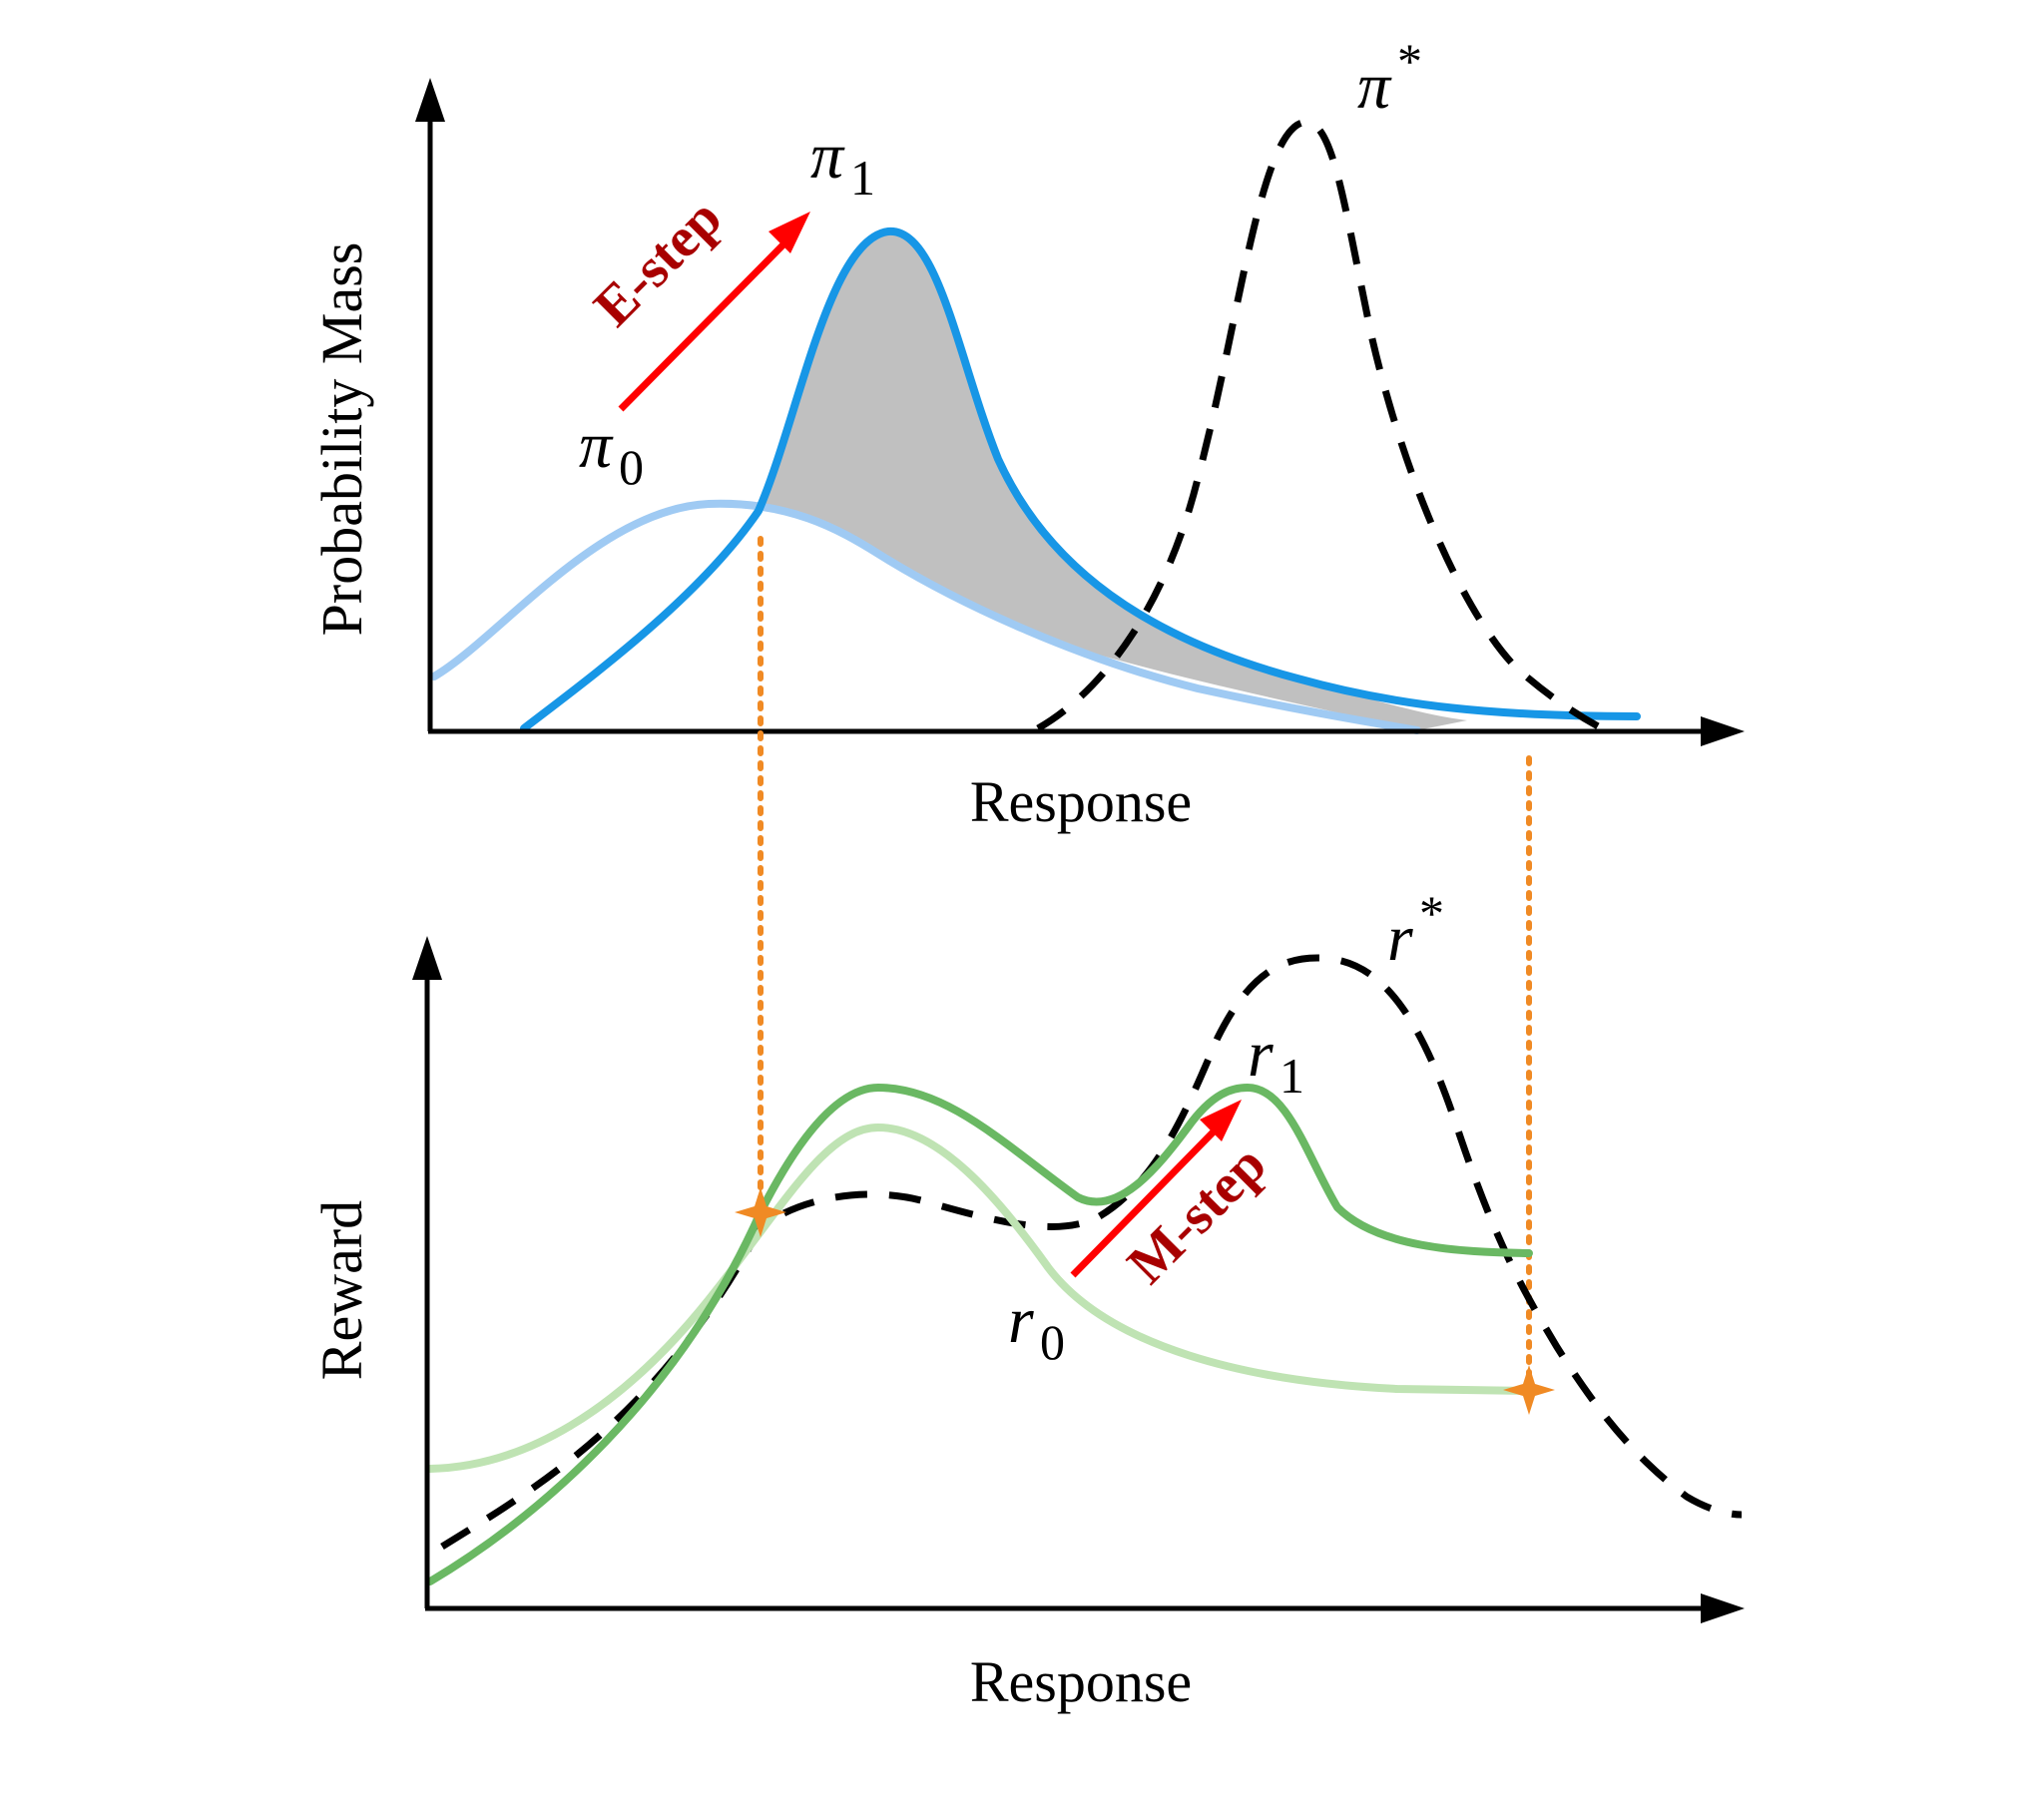 This screenshot has height=1804, width=2044. What do you see at coordinates (1723, 1608) in the screenshot?
I see `bottom-x-axis-arrowhead` at bounding box center [1723, 1608].